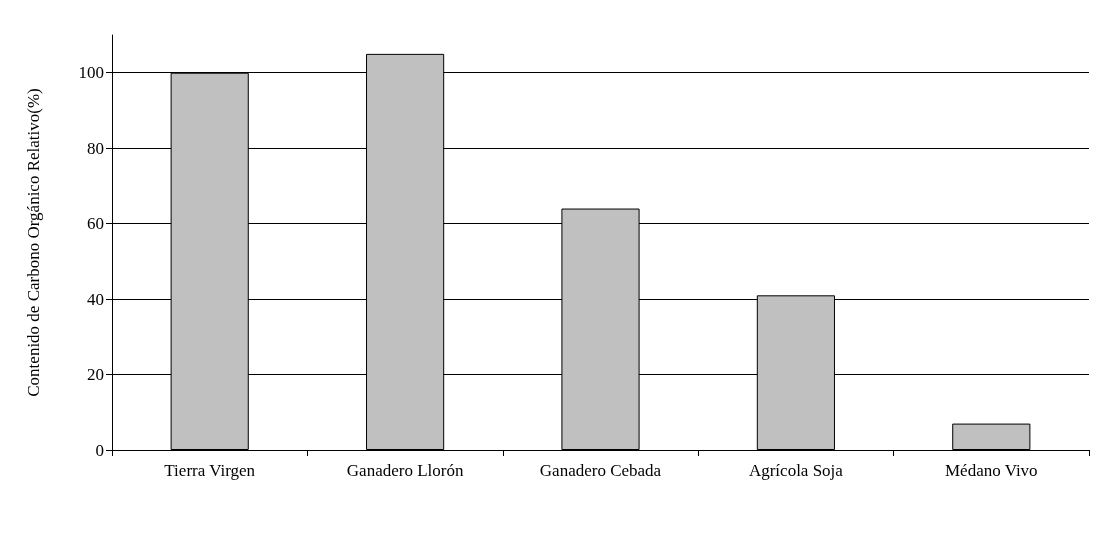 Image resolution: width=1101 pixels, height=536 pixels. What do you see at coordinates (99, 450) in the screenshot?
I see `y-tick-label: 0` at bounding box center [99, 450].